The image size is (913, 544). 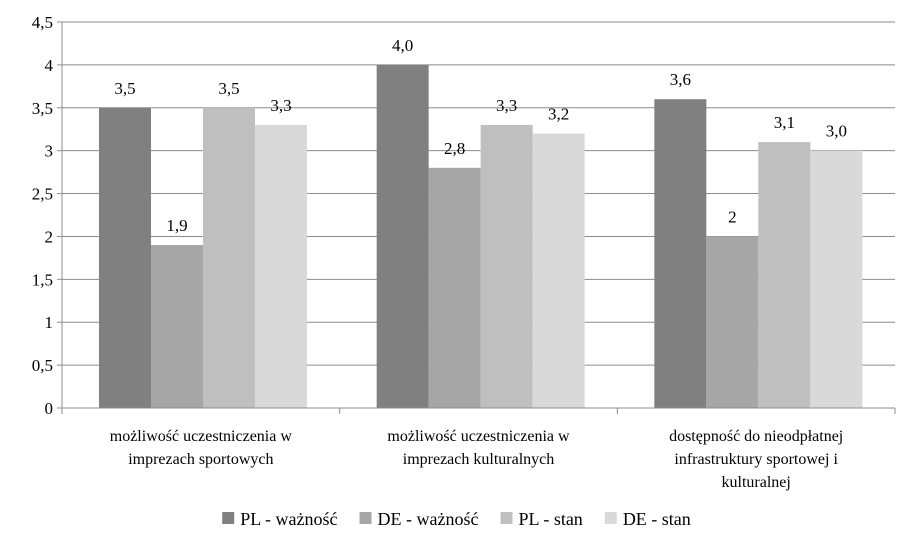 What do you see at coordinates (49, 65) in the screenshot?
I see `y-tick-label: 4` at bounding box center [49, 65].